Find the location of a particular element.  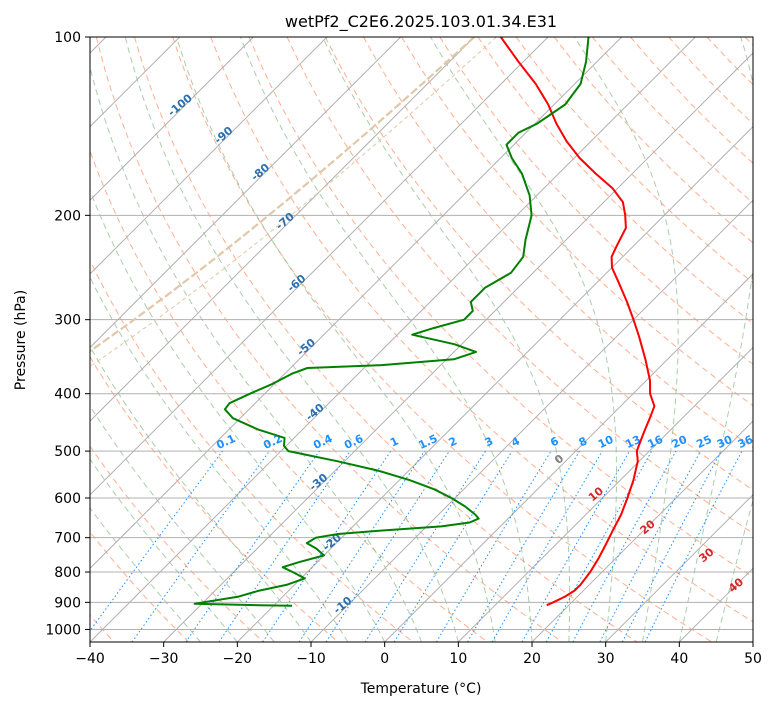

y-tick-label: 600 is located at coordinates (67, 499).